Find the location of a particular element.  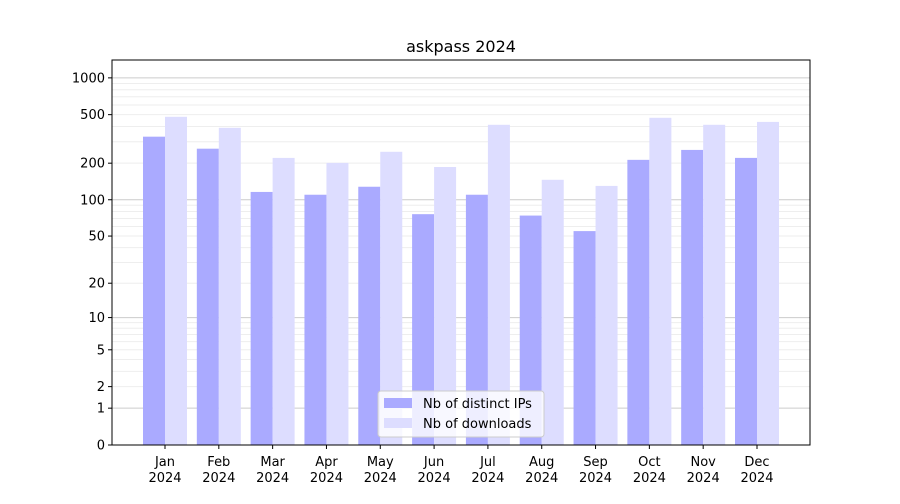

y-tick-label: 20 is located at coordinates (96, 284).